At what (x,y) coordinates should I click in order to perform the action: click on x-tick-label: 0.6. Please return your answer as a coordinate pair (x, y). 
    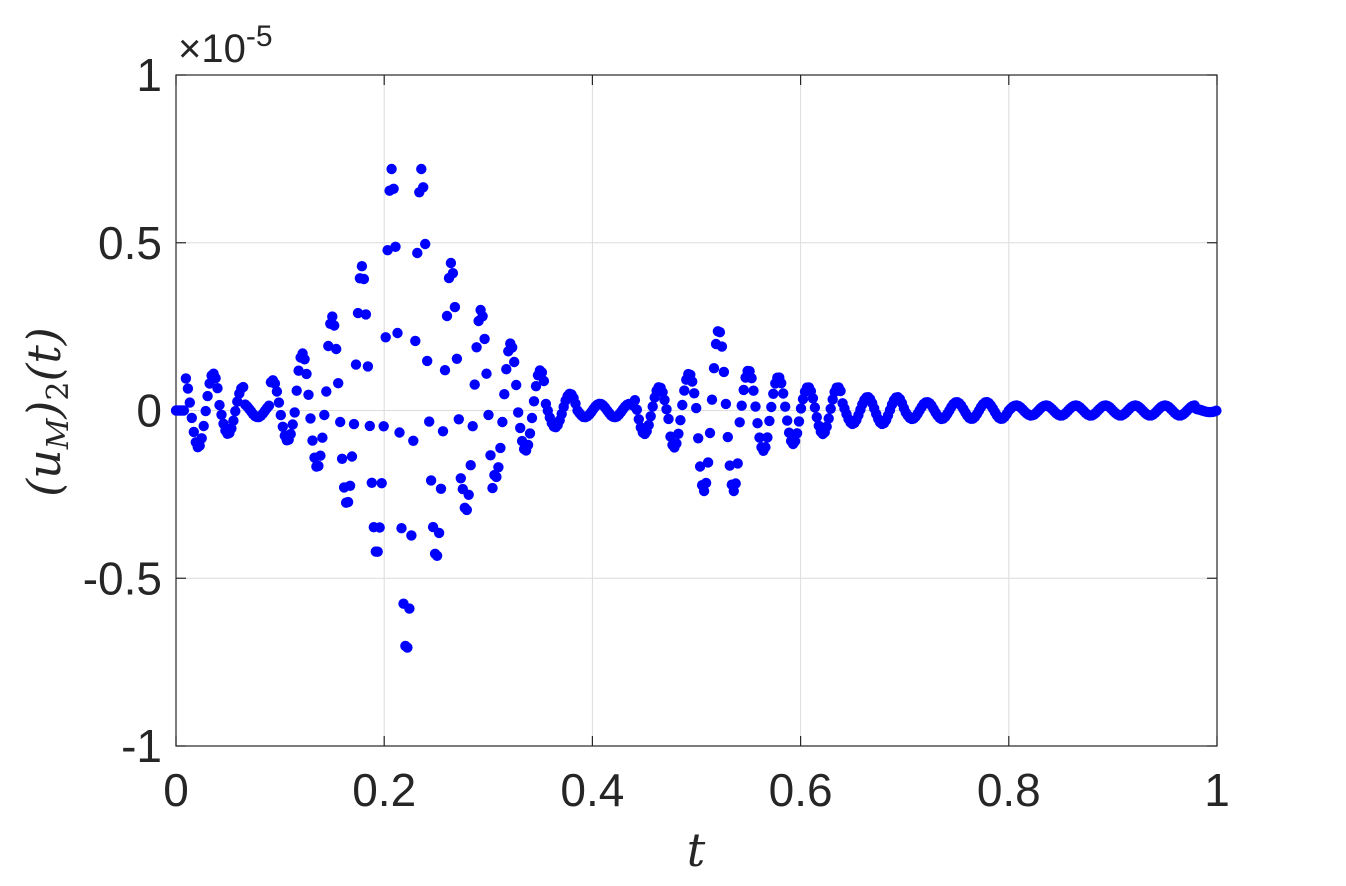
    Looking at the image, I should click on (801, 790).